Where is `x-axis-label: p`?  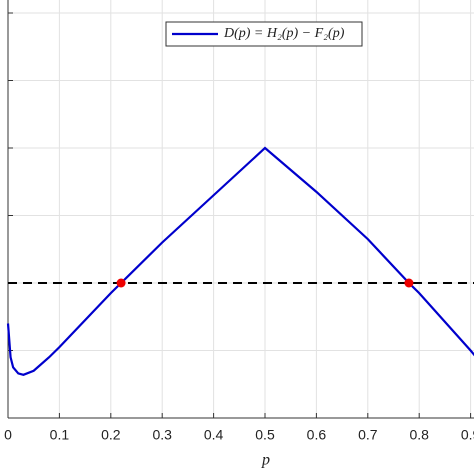
x-axis-label: p is located at coordinates (265, 460).